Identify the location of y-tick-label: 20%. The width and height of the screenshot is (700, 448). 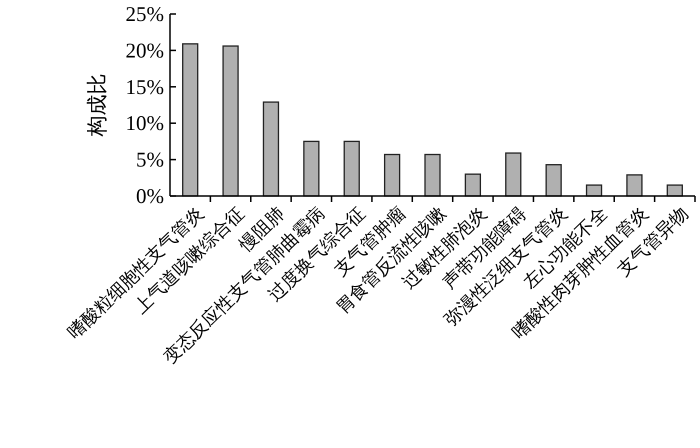
(145, 50).